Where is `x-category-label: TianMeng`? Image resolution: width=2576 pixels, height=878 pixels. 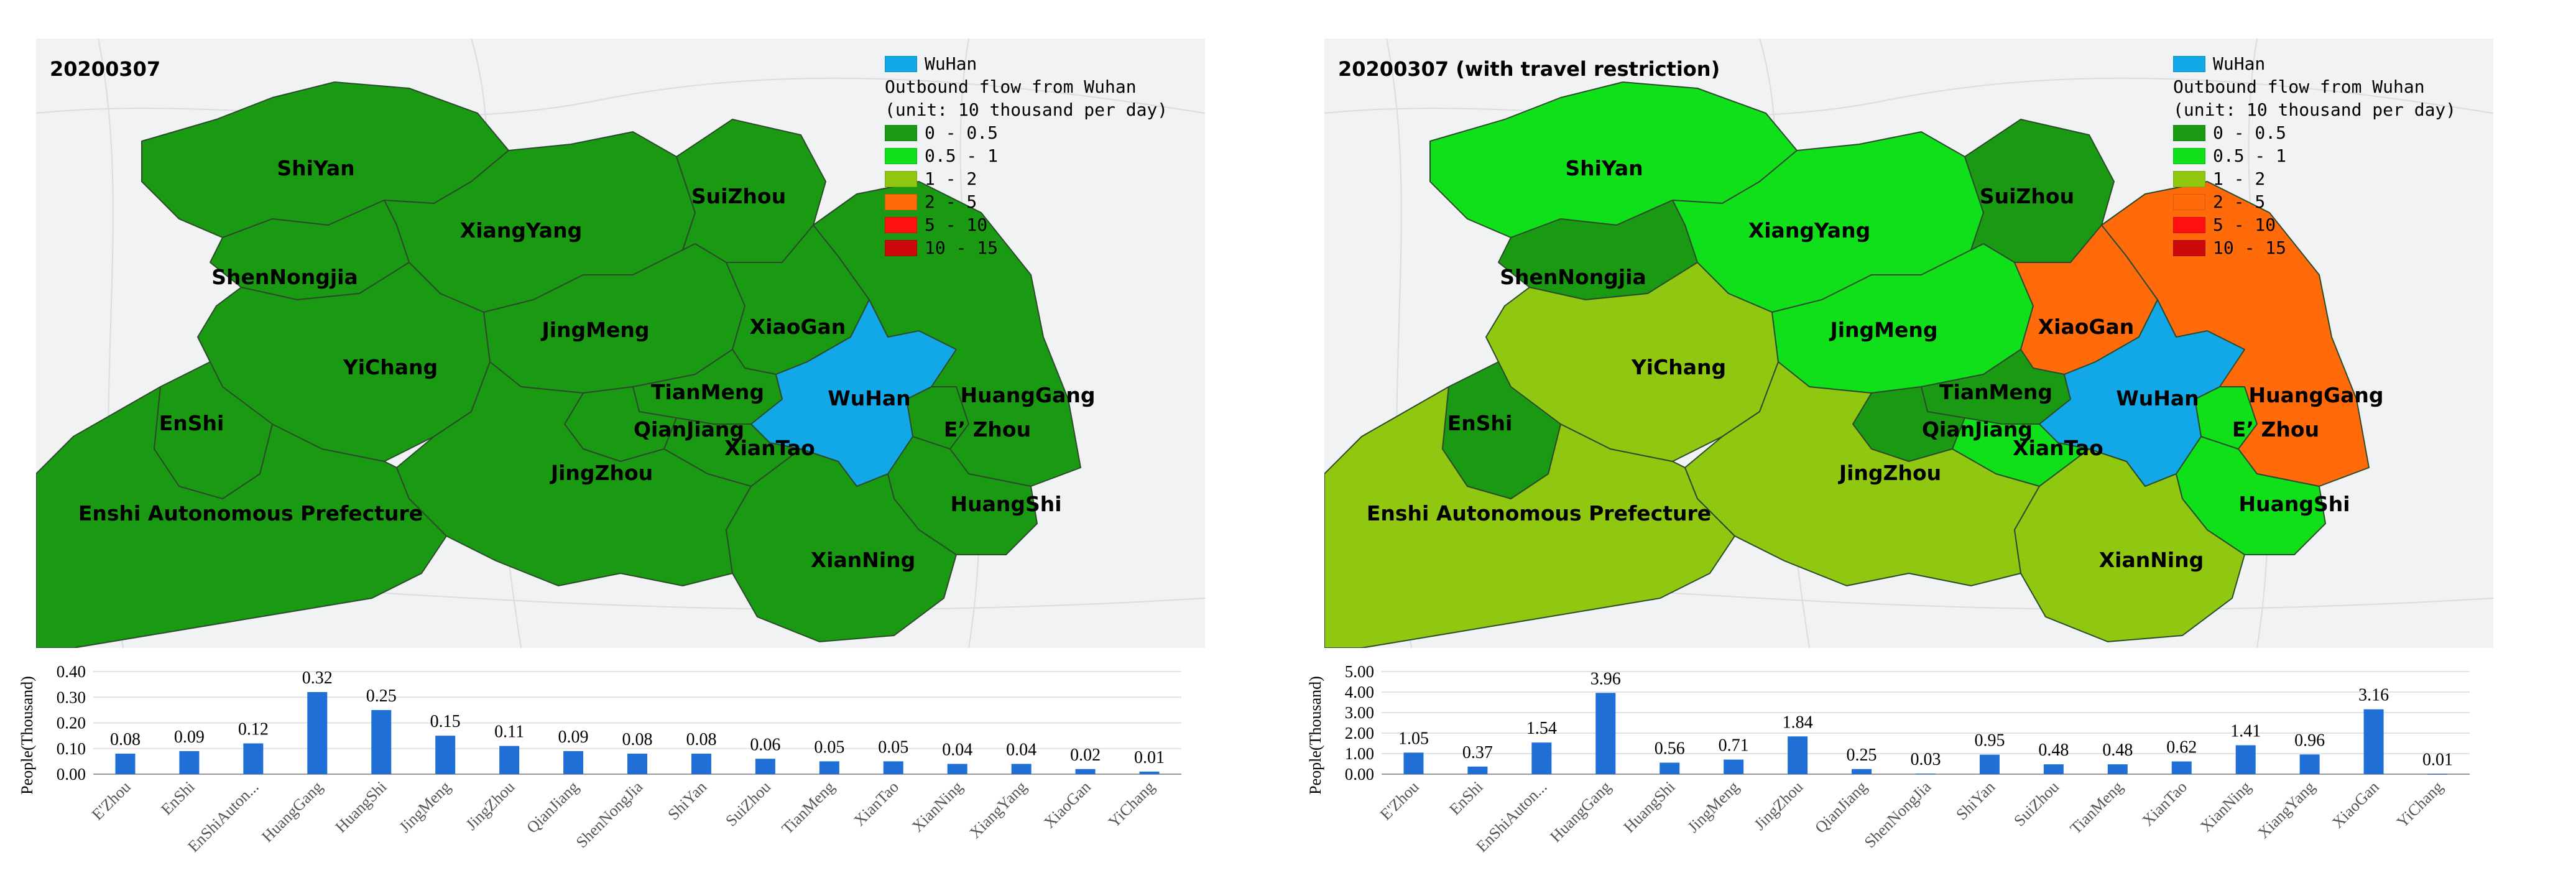 x-category-label: TianMeng is located at coordinates (808, 808).